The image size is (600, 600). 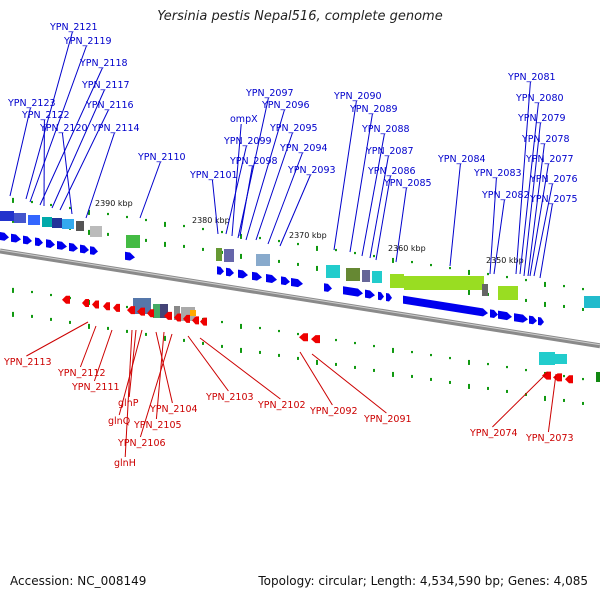 What do you see at coordinates (333, 411) in the screenshot?
I see `gene-label-reverse: YPN_2092` at bounding box center [333, 411].